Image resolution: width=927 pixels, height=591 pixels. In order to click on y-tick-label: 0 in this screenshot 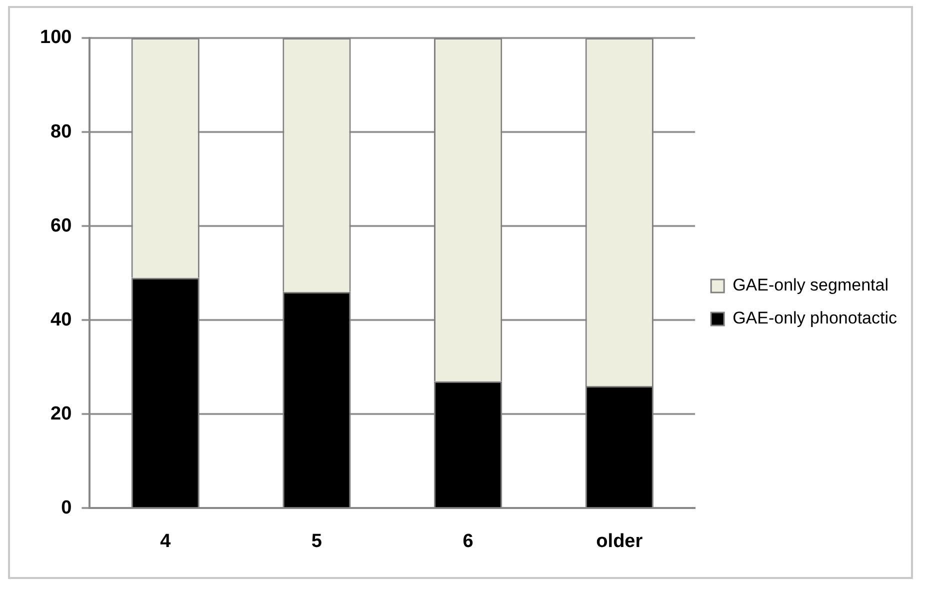, I will do `click(66, 507)`.